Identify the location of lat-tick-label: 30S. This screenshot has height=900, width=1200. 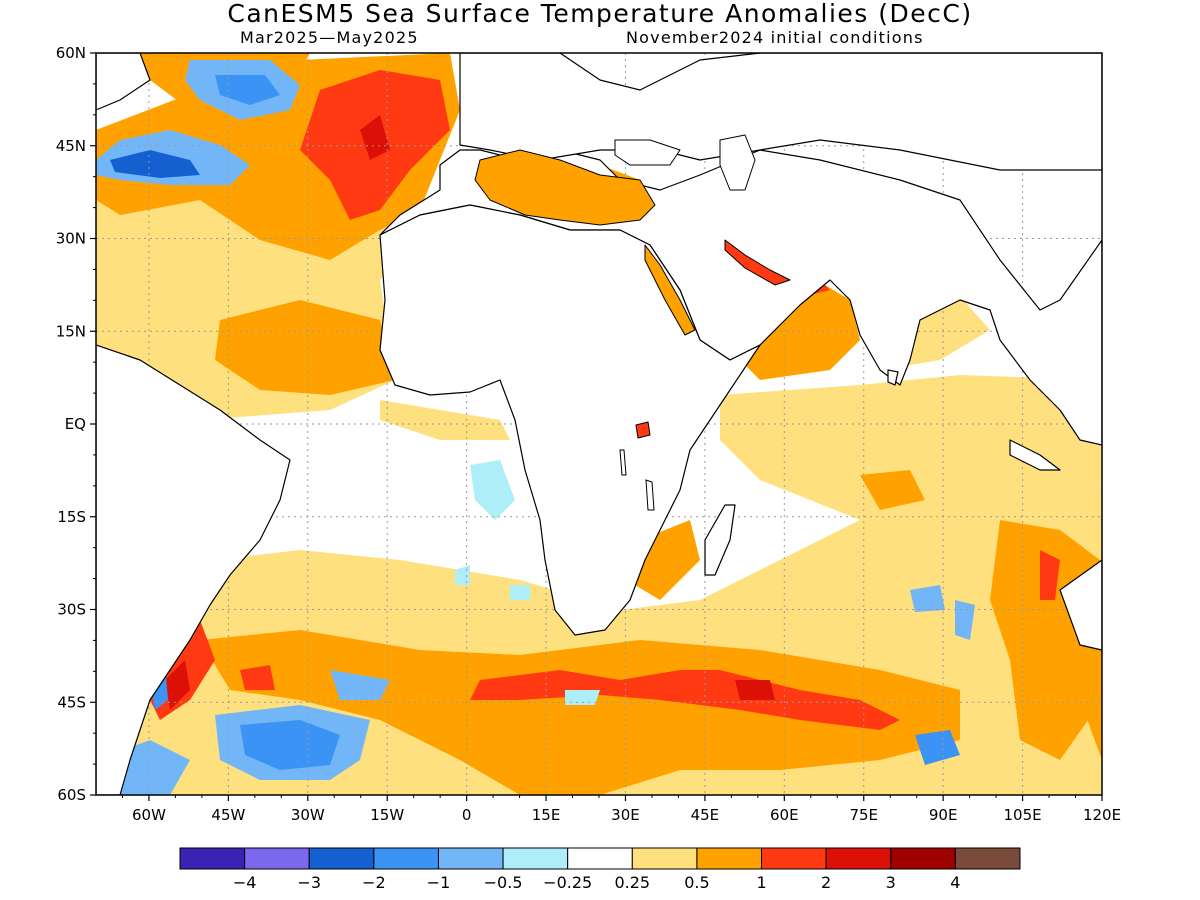
(71, 610).